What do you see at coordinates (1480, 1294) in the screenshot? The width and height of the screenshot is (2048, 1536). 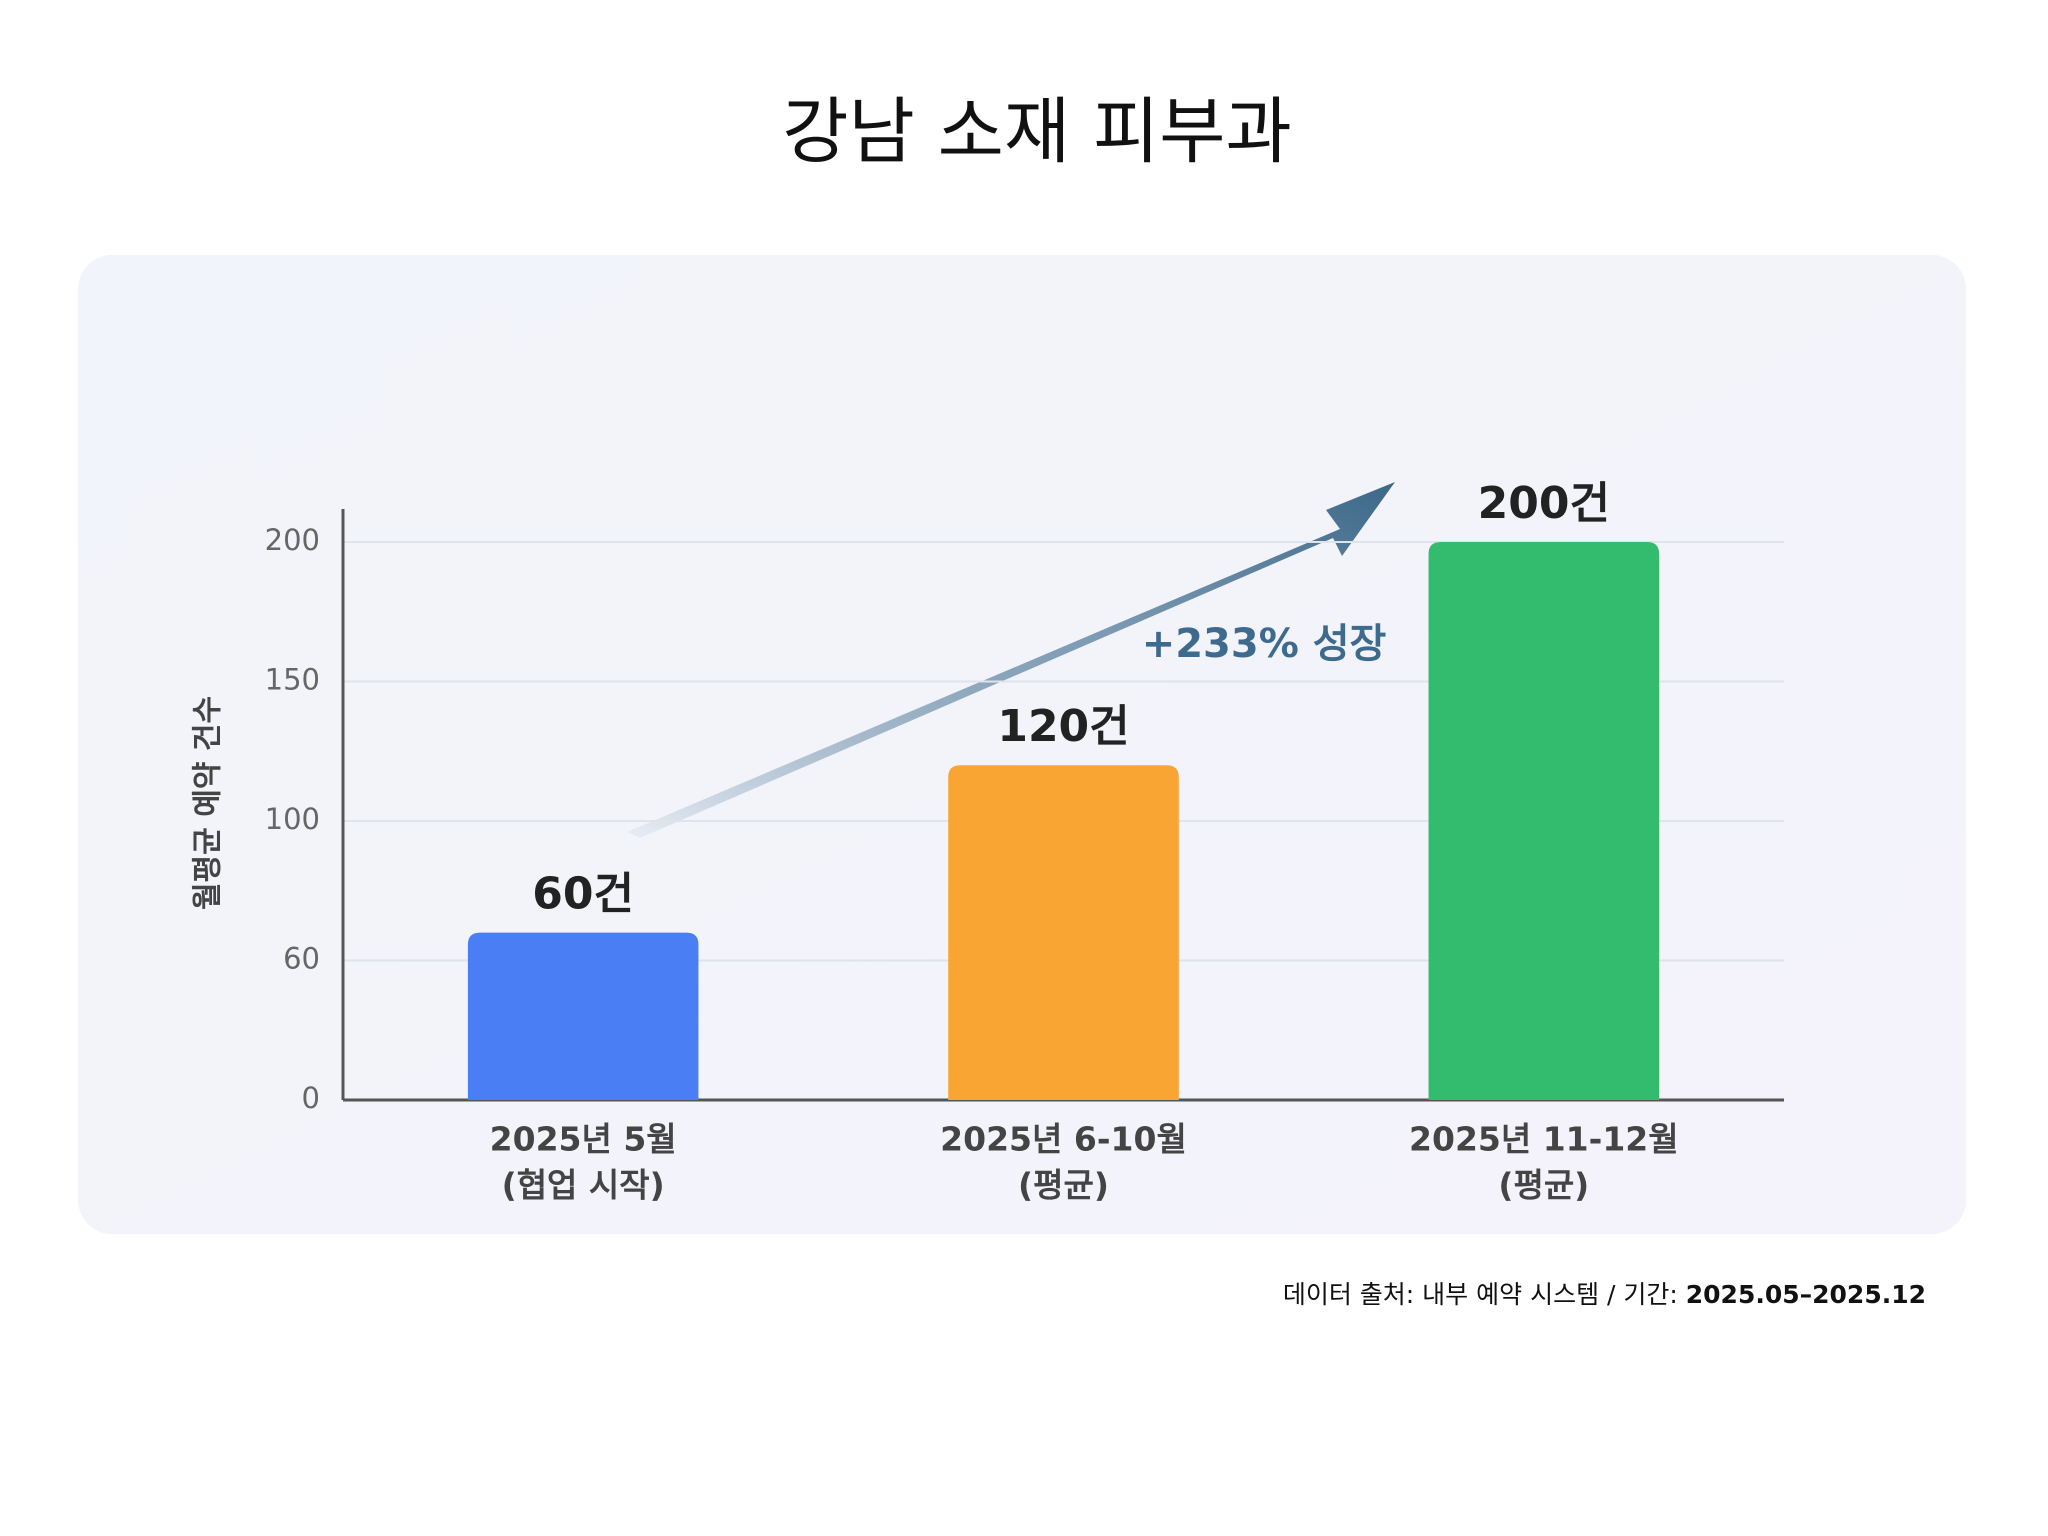 I see `source: 데이터 출처: 내부 예약 시스템 / 기간:` at bounding box center [1480, 1294].